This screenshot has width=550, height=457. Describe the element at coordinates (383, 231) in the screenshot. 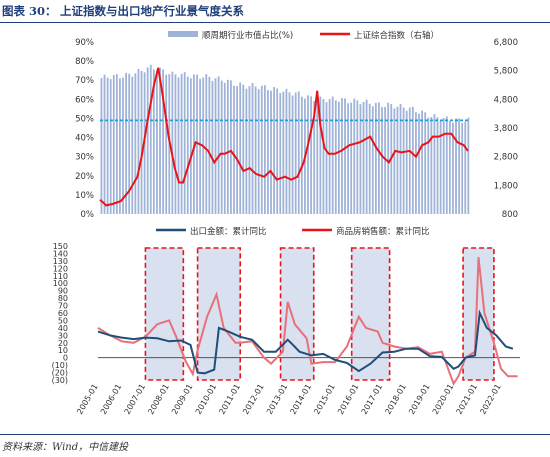

I see `legend-label-property: 商品房销售额：累计同比` at that location.